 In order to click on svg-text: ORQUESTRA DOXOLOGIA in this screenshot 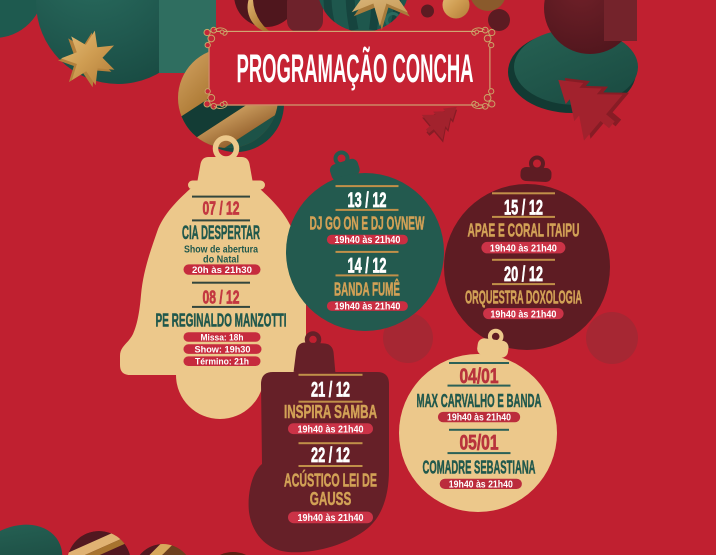, I will do `click(523, 296)`.